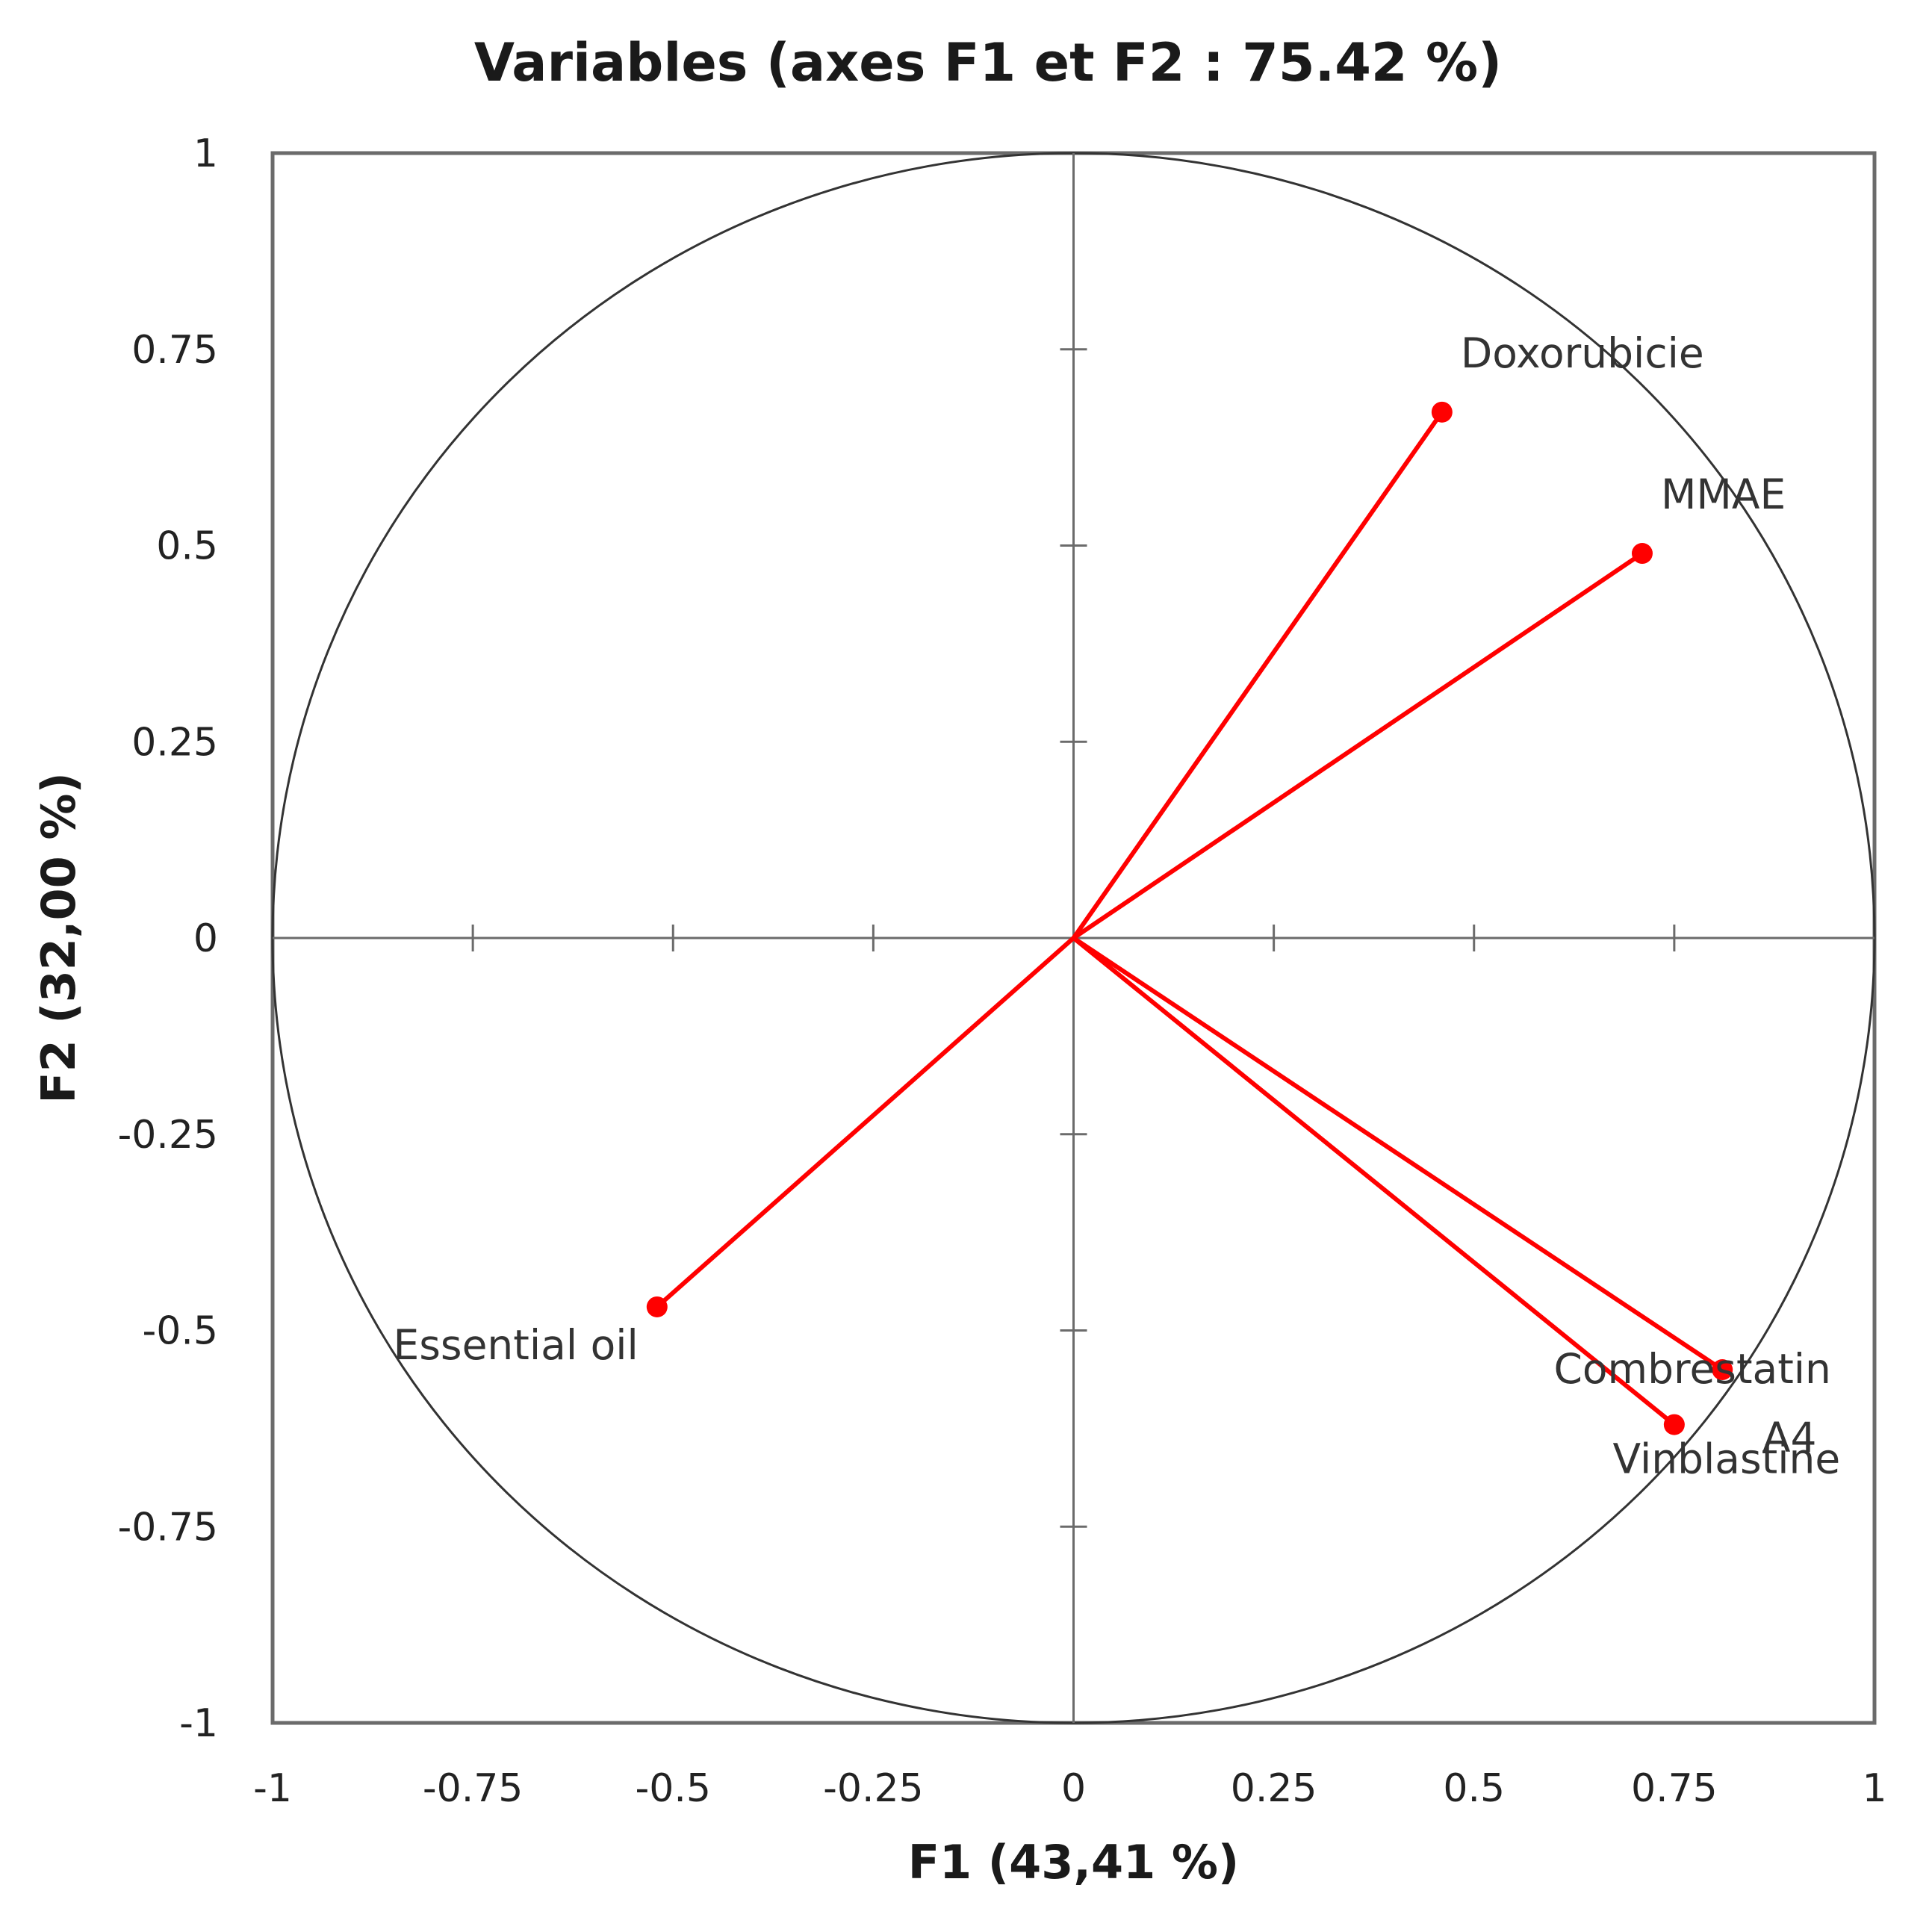 The image size is (1932, 1932). What do you see at coordinates (873, 1788) in the screenshot?
I see `x-tick-label: -0.25` at bounding box center [873, 1788].